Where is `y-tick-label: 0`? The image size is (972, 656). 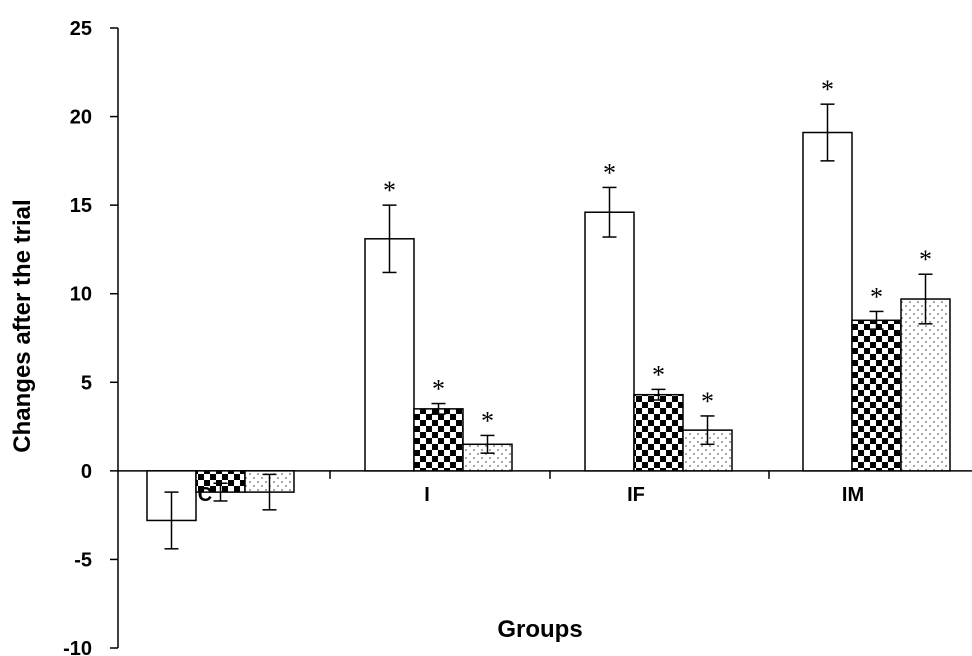
y-tick-label: 0 is located at coordinates (86, 472).